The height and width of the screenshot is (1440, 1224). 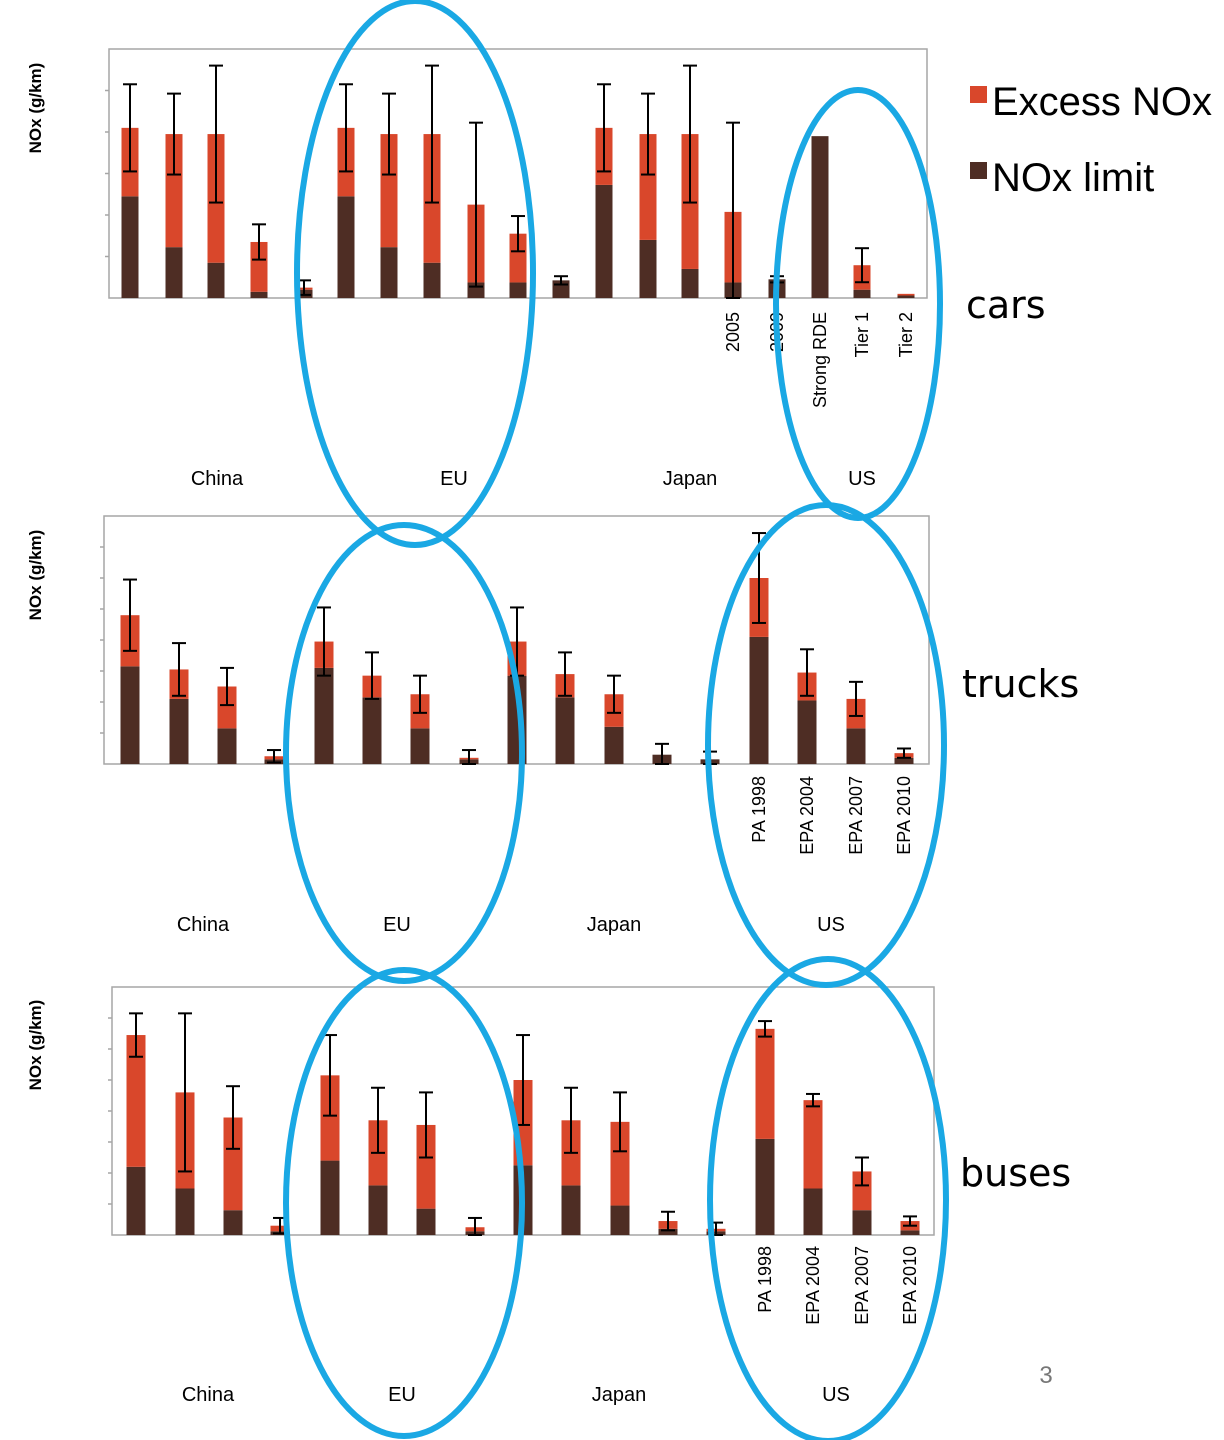 What do you see at coordinates (1091, 140) in the screenshot?
I see `legend: Excess NOx NOx limit` at bounding box center [1091, 140].